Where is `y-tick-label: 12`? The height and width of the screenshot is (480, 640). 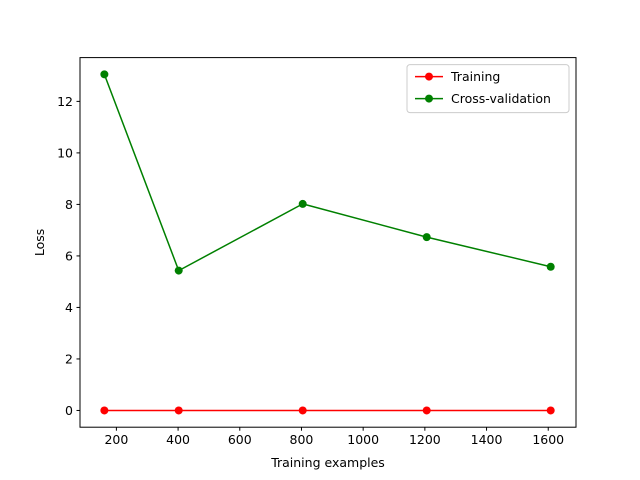
y-tick-label: 12 is located at coordinates (65, 101).